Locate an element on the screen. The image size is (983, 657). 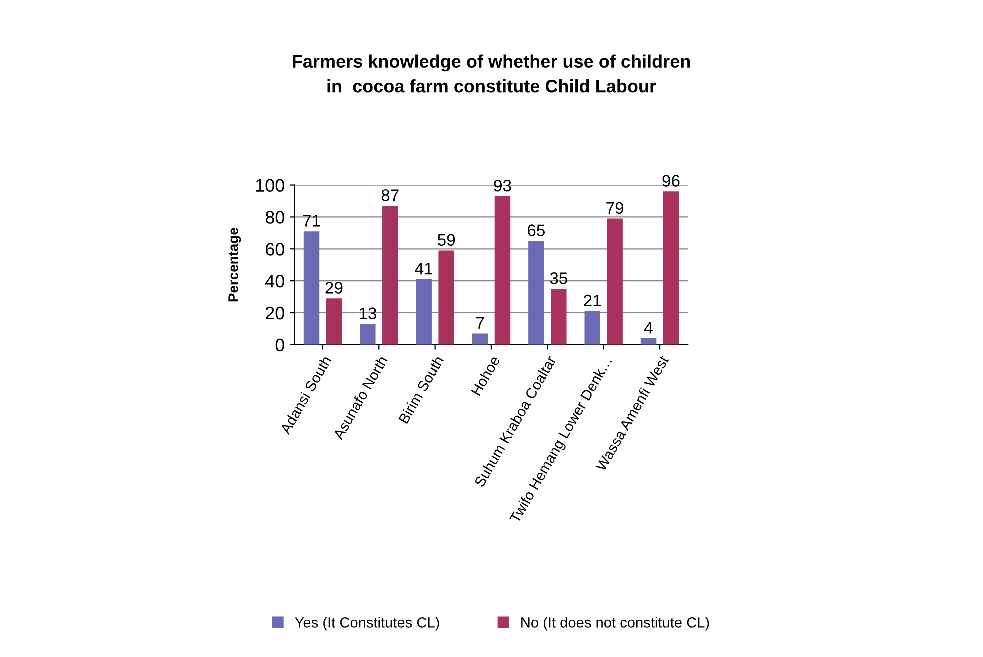
data-label: 4 is located at coordinates (648, 328).